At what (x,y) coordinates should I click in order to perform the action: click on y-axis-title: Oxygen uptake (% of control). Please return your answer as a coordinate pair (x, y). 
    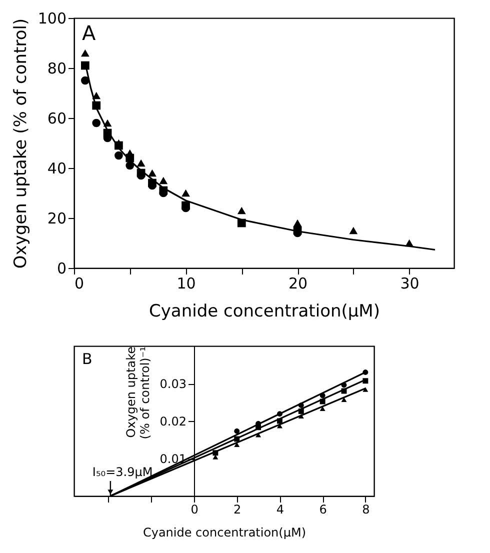
    Looking at the image, I should click on (20, 143).